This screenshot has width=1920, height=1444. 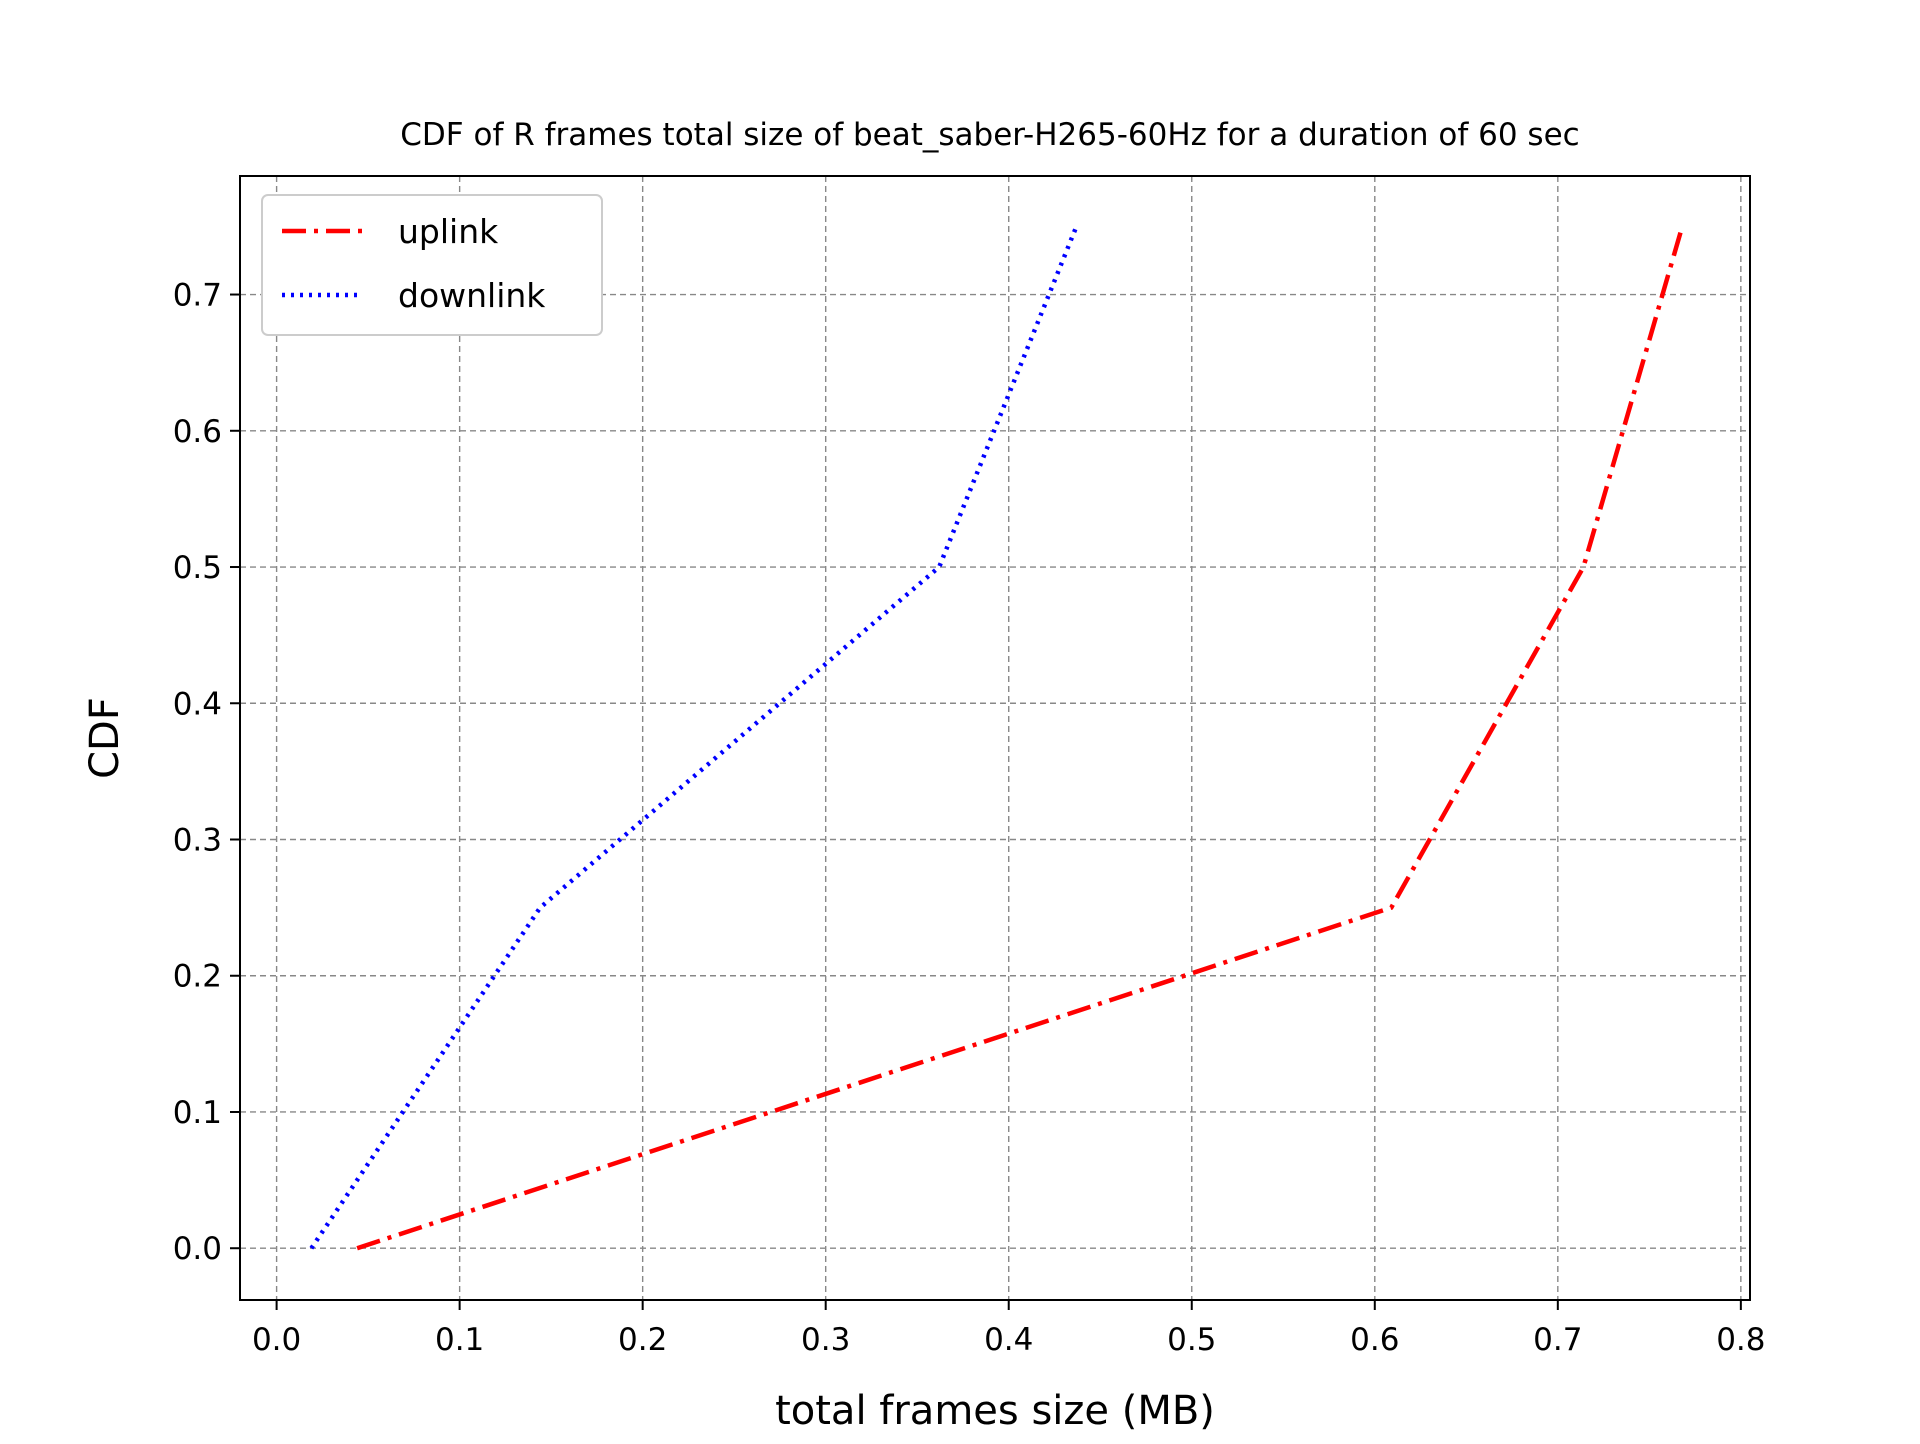 What do you see at coordinates (197, 1113) in the screenshot?
I see `y-tick-label: 0.1` at bounding box center [197, 1113].